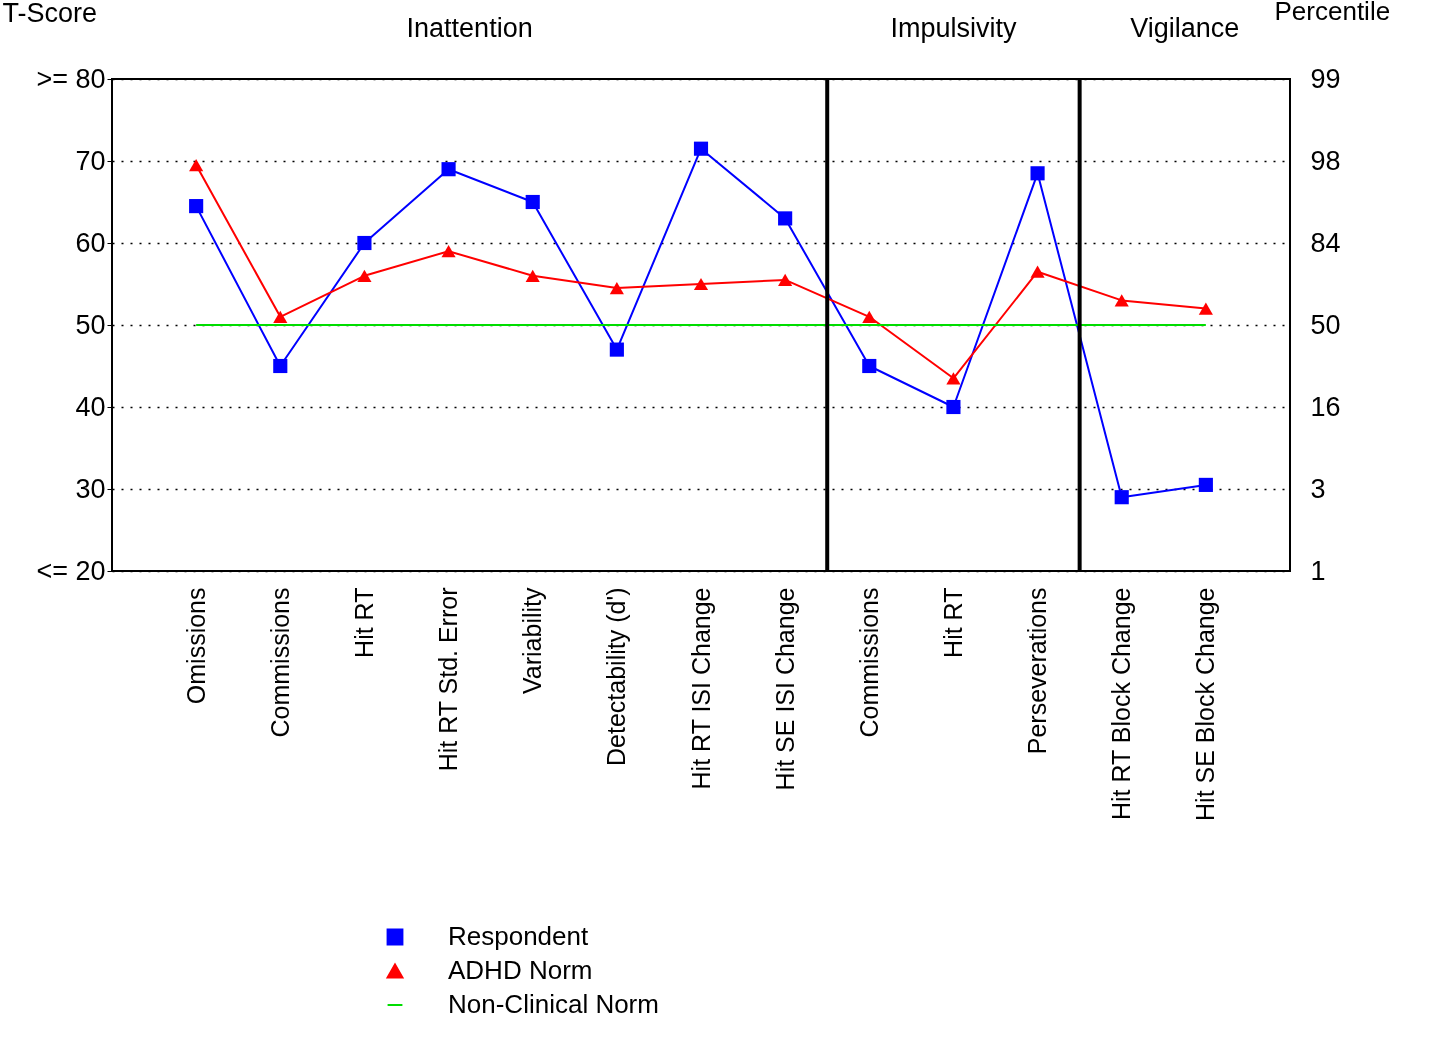  Describe the element at coordinates (90, 406) in the screenshot. I see `y-tick-label: 40` at that location.